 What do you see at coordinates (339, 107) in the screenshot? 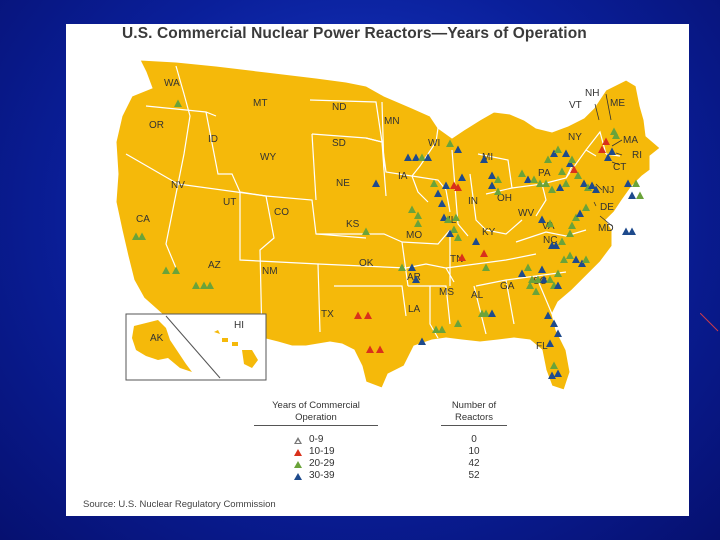
I see `state-label-nd: ND` at bounding box center [339, 107].